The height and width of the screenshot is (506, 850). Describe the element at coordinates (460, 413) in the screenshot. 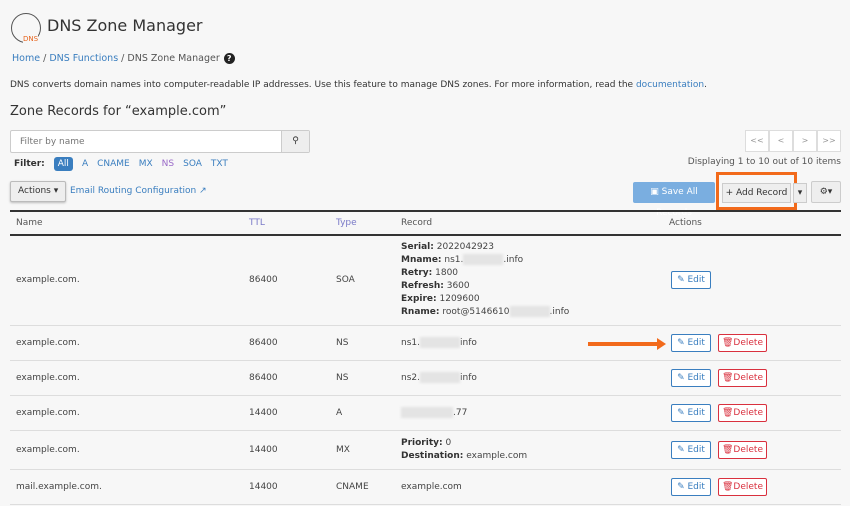

I see `record-suffix: .77` at that location.